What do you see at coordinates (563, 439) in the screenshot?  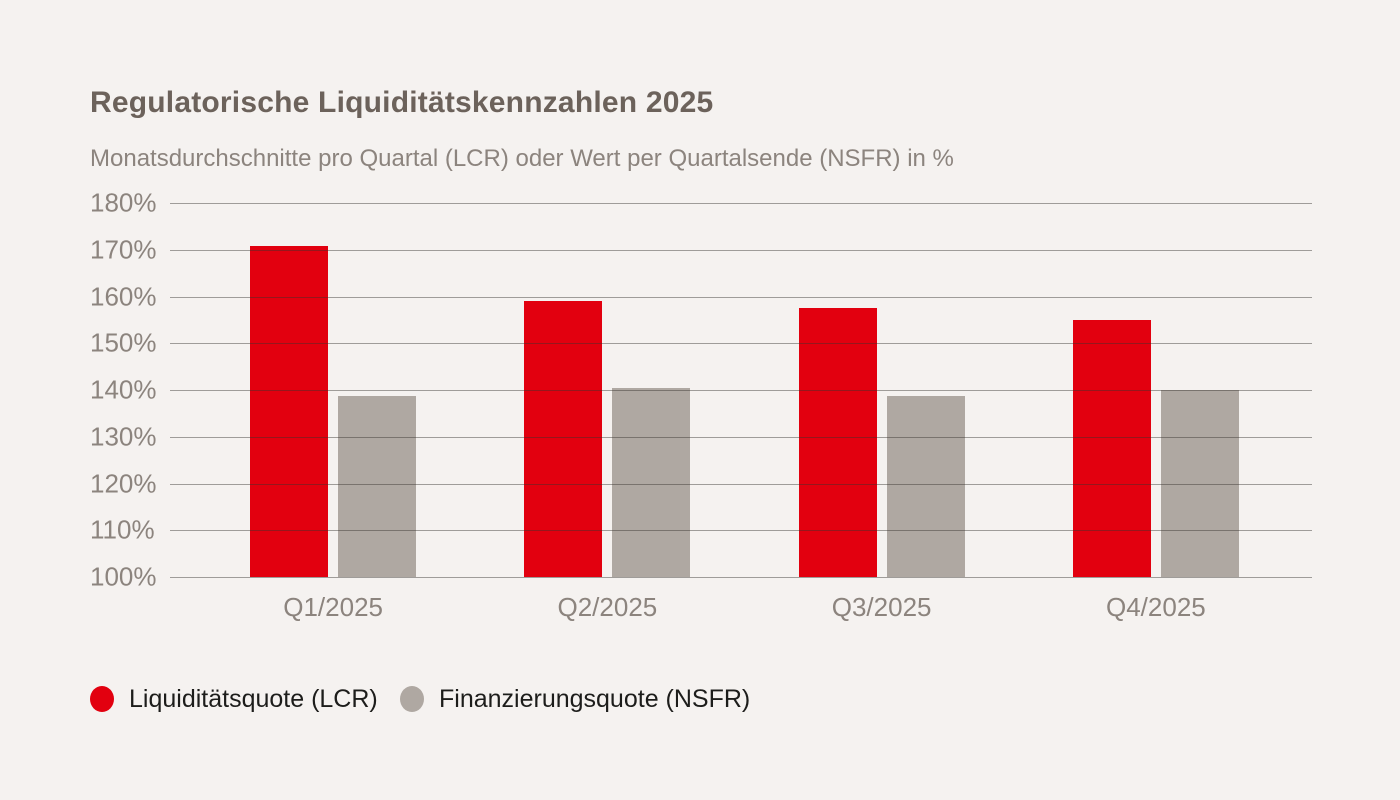 I see `bar-Q2/2025-Liquiditätsquote (LCR)` at bounding box center [563, 439].